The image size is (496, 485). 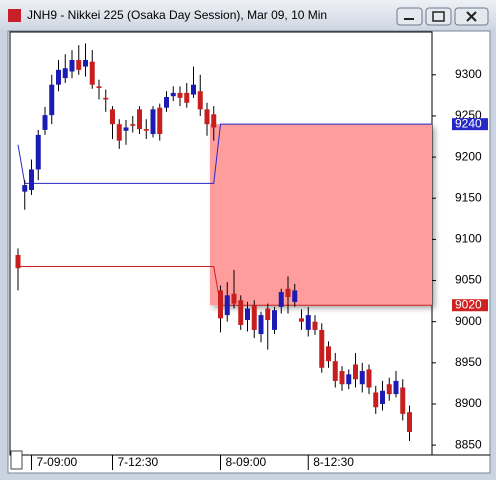 I want to click on x-tick-label: 7-09:00, so click(x=57, y=462).